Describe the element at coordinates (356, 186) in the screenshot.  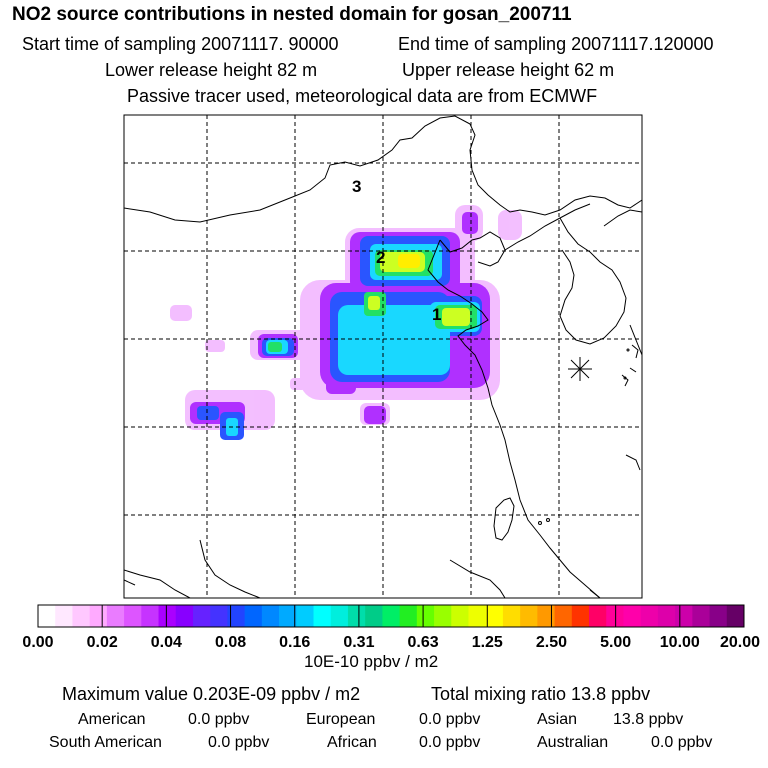
I see `region-label-3: 3` at that location.